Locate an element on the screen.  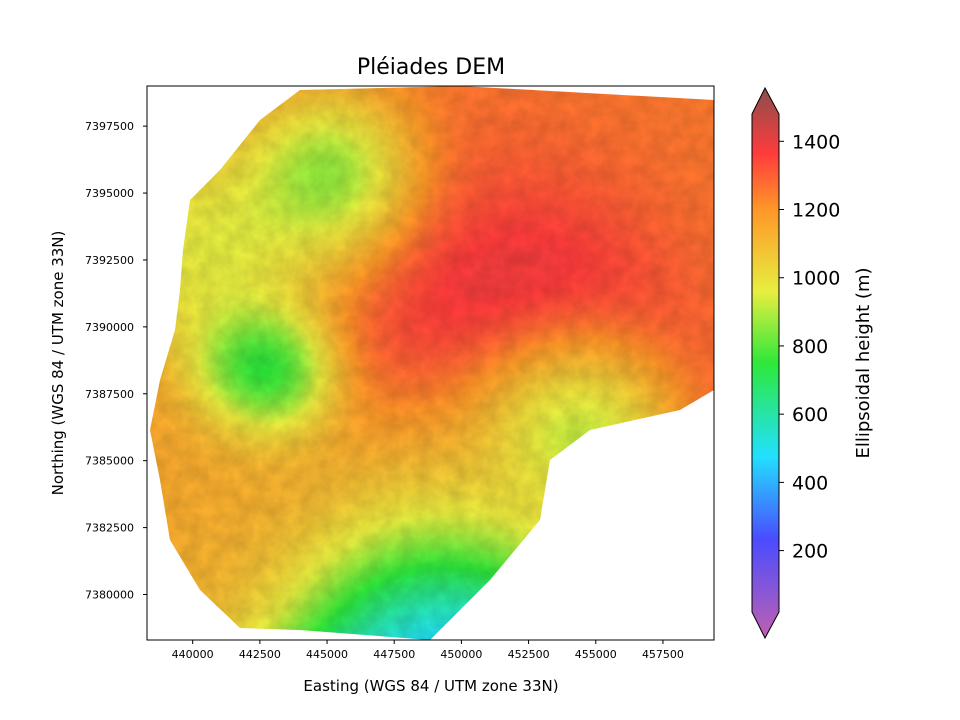
colorbar-tick-label: 400 is located at coordinates (810, 483).